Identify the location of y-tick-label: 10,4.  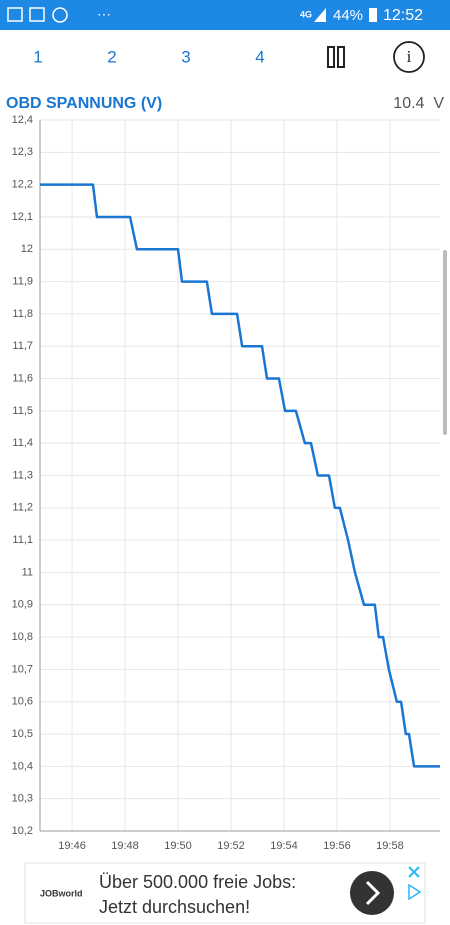
(22, 766).